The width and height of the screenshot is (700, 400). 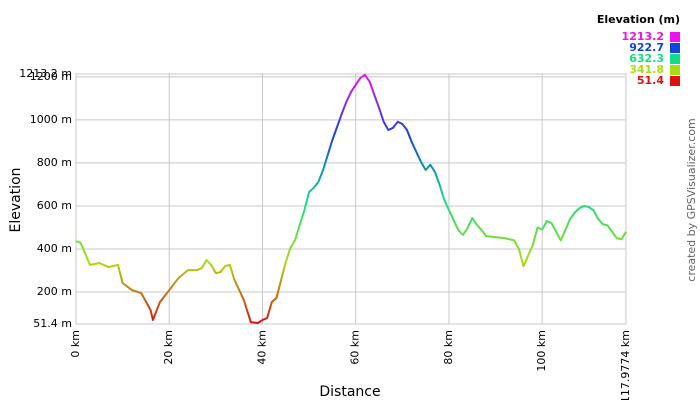 I want to click on y-tick-label: 1213.2 m, so click(x=45, y=73).